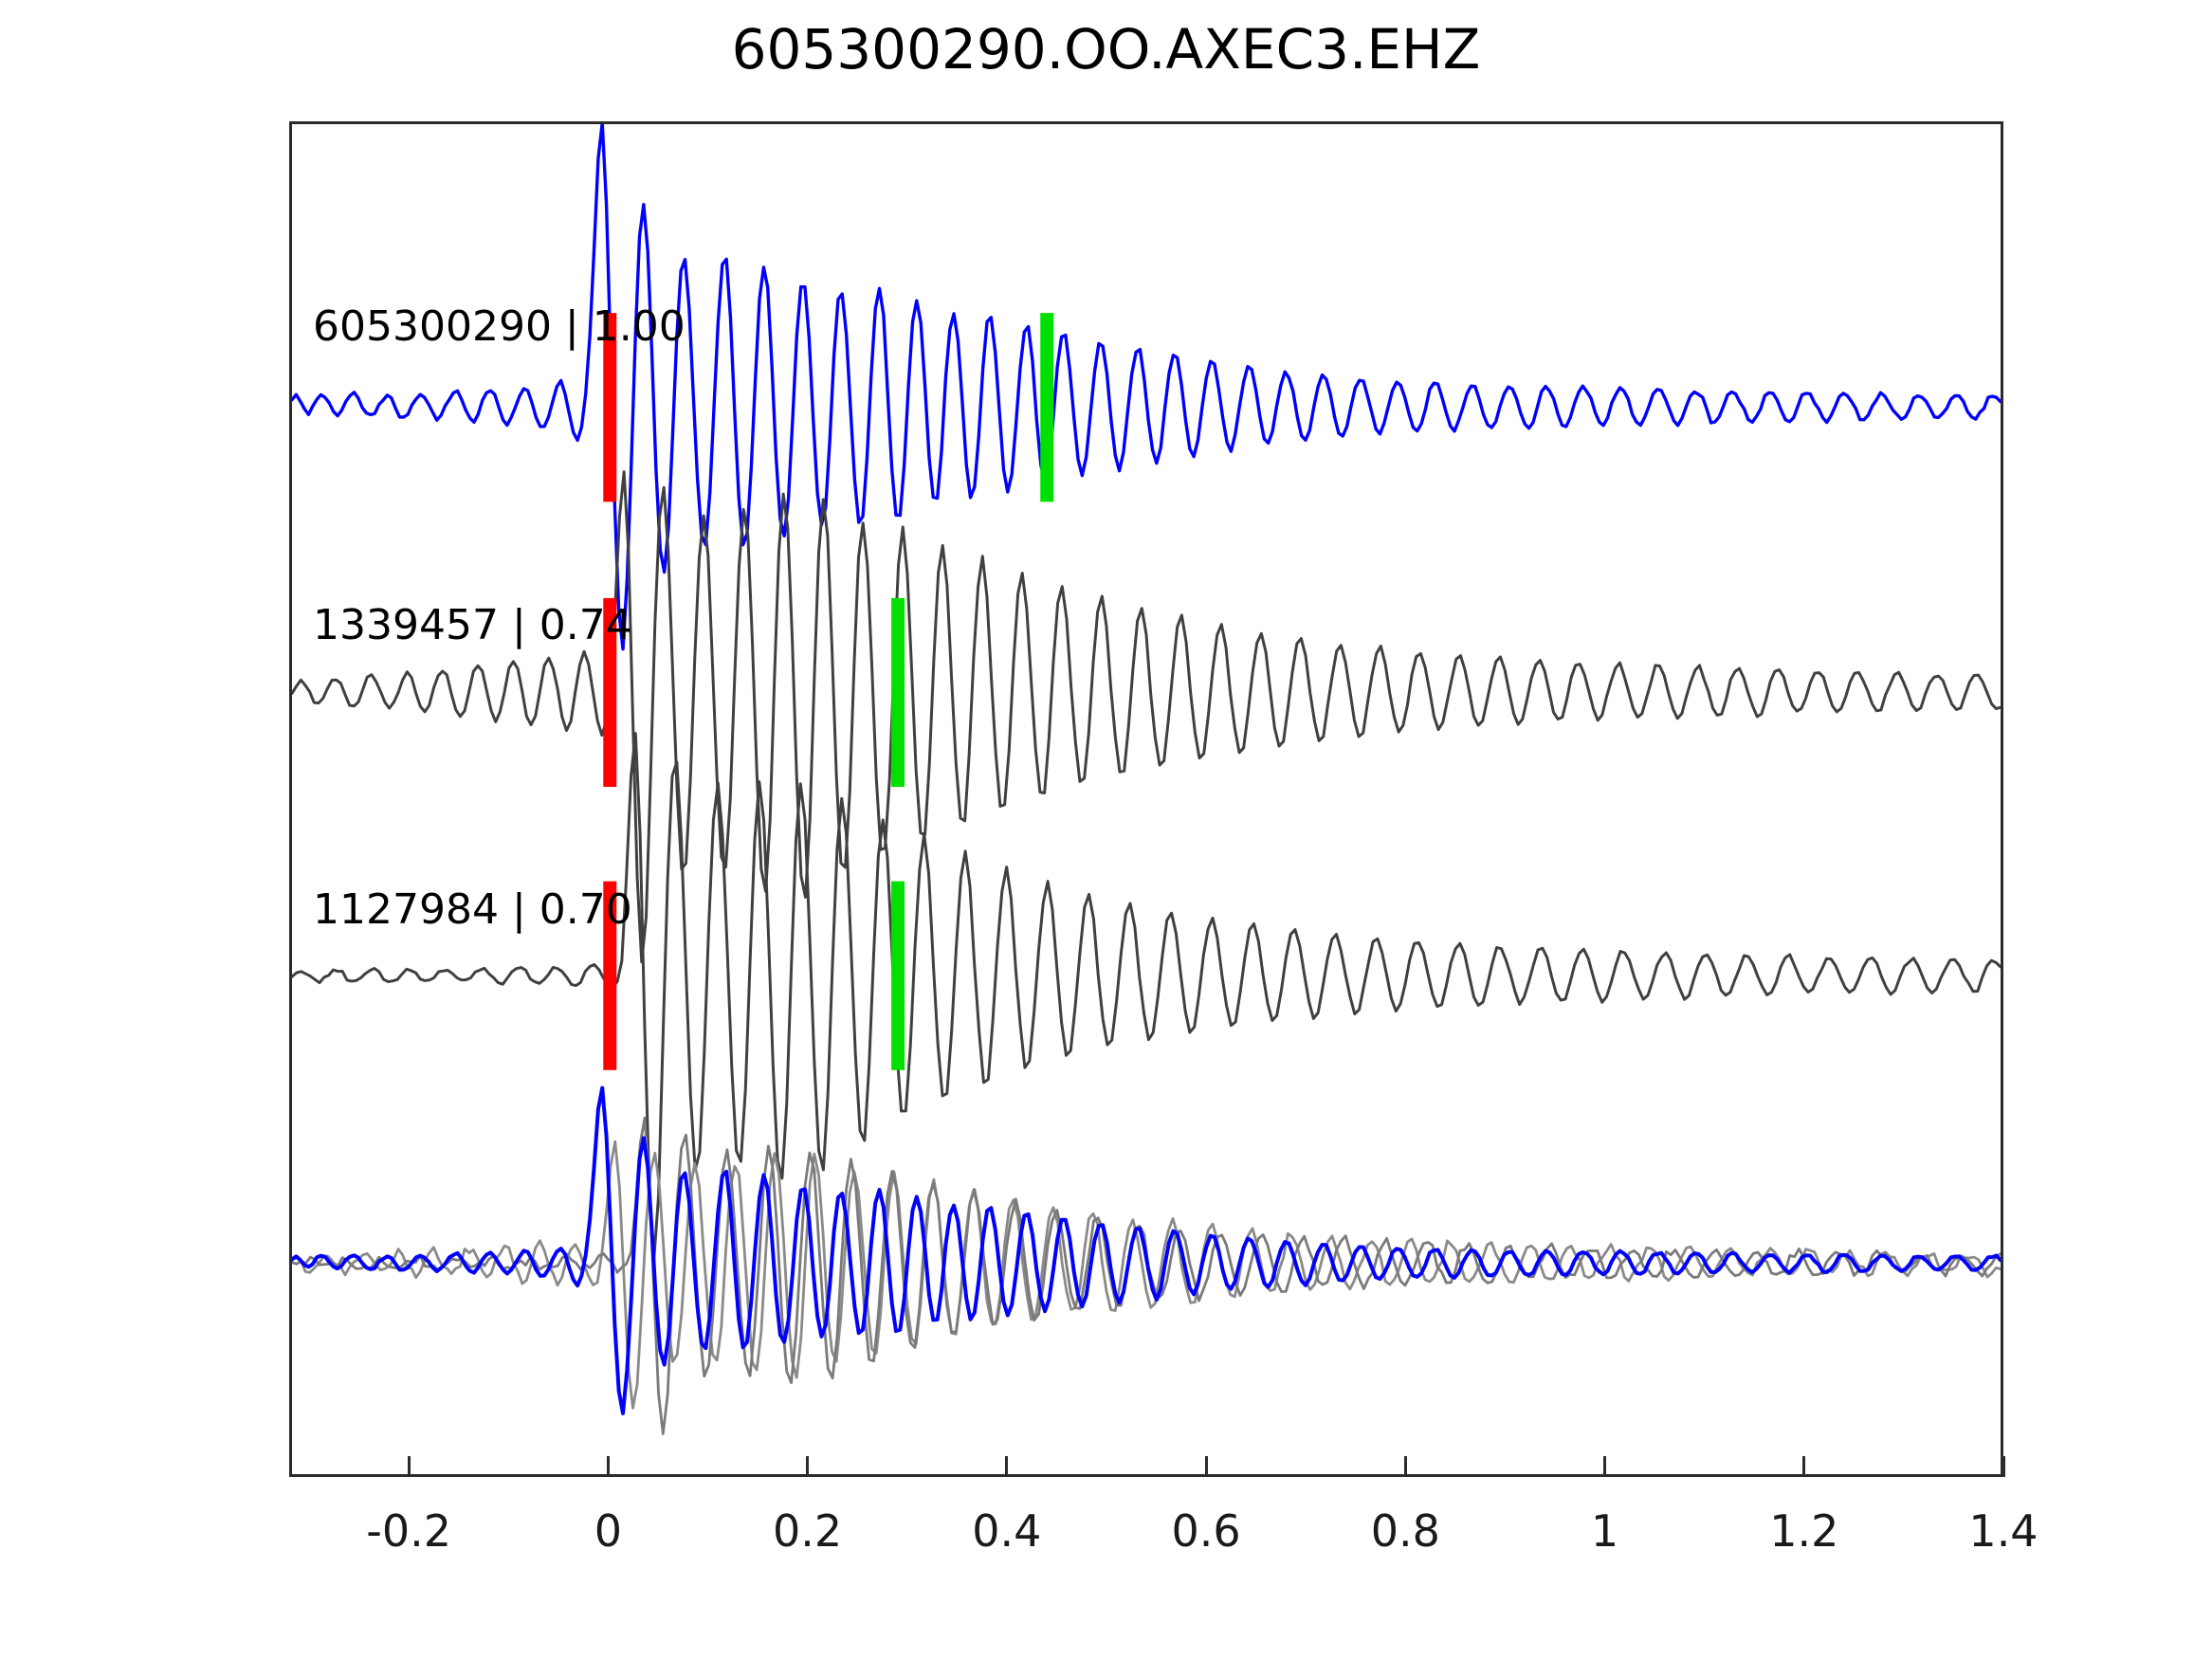 This screenshot has width=2212, height=1659. Describe the element at coordinates (1405, 1531) in the screenshot. I see `x-tick-label-5: 0.8` at that location.